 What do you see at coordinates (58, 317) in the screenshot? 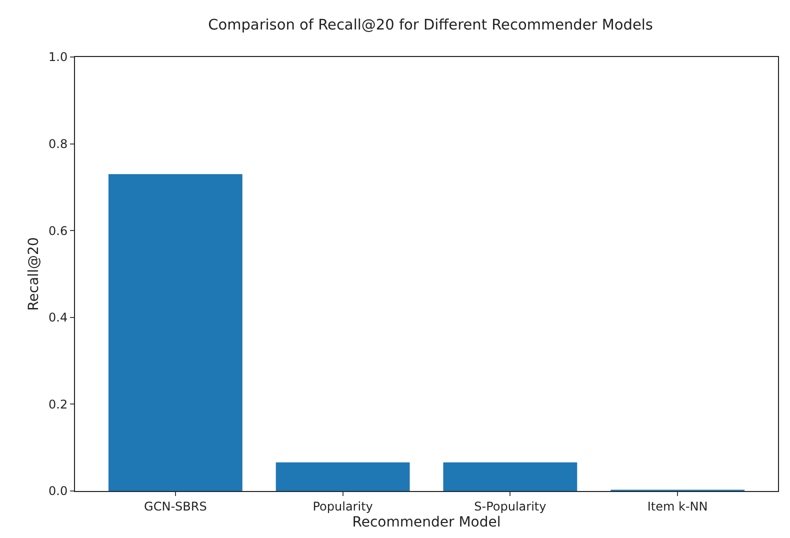
I see `y-tick-label: 0.4` at bounding box center [58, 317].